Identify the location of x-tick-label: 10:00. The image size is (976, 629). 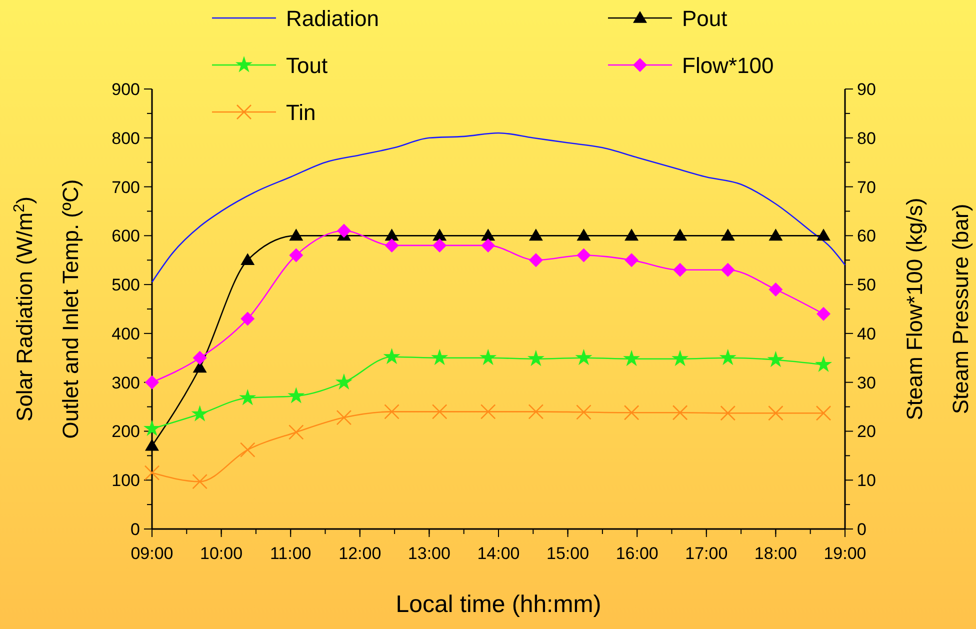
(221, 553).